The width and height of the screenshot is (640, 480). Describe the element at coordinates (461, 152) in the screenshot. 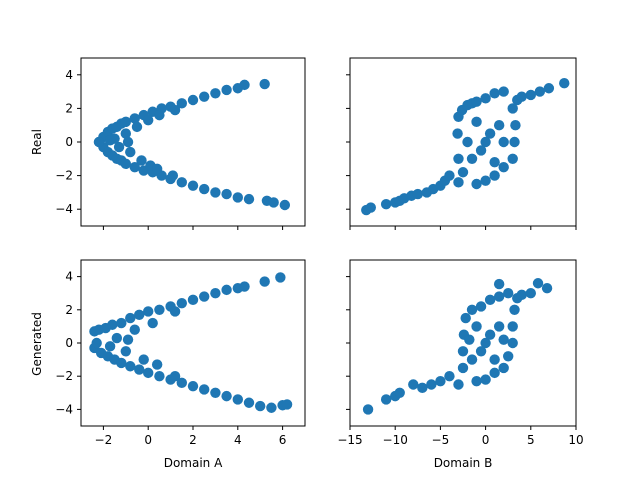

I see `tick-marks` at that location.